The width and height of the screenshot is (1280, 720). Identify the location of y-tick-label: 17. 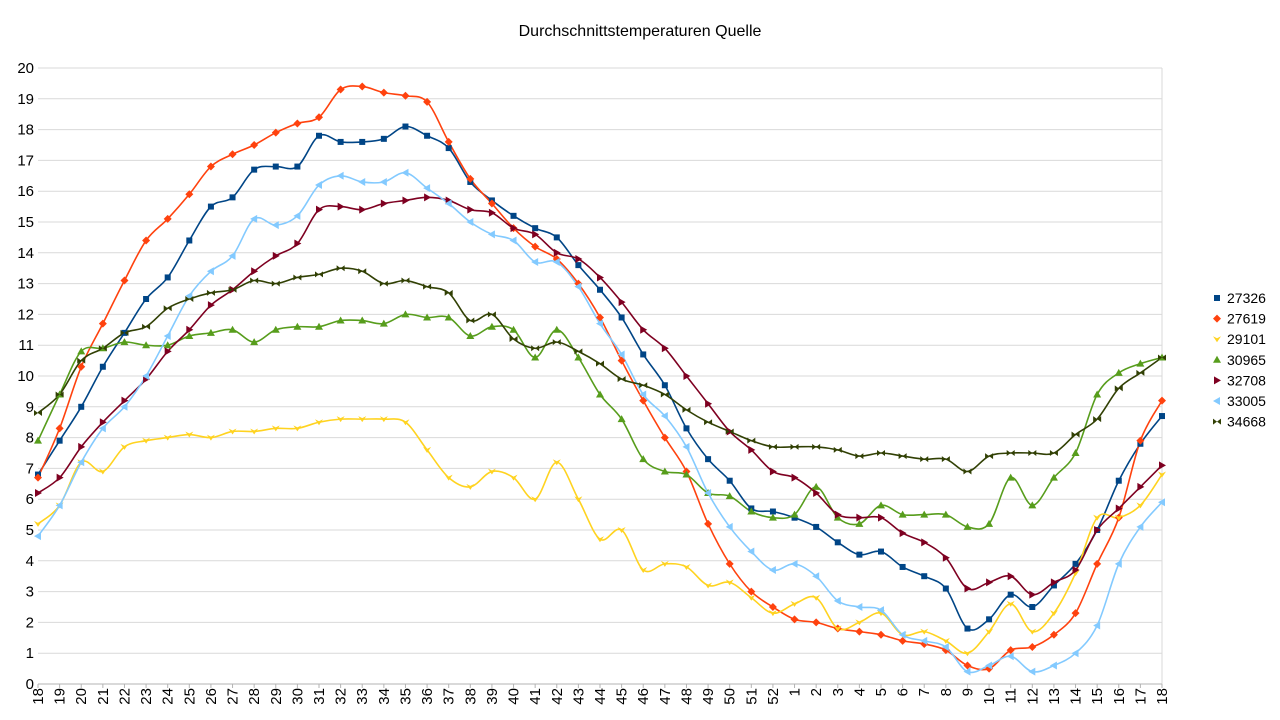
(25, 160).